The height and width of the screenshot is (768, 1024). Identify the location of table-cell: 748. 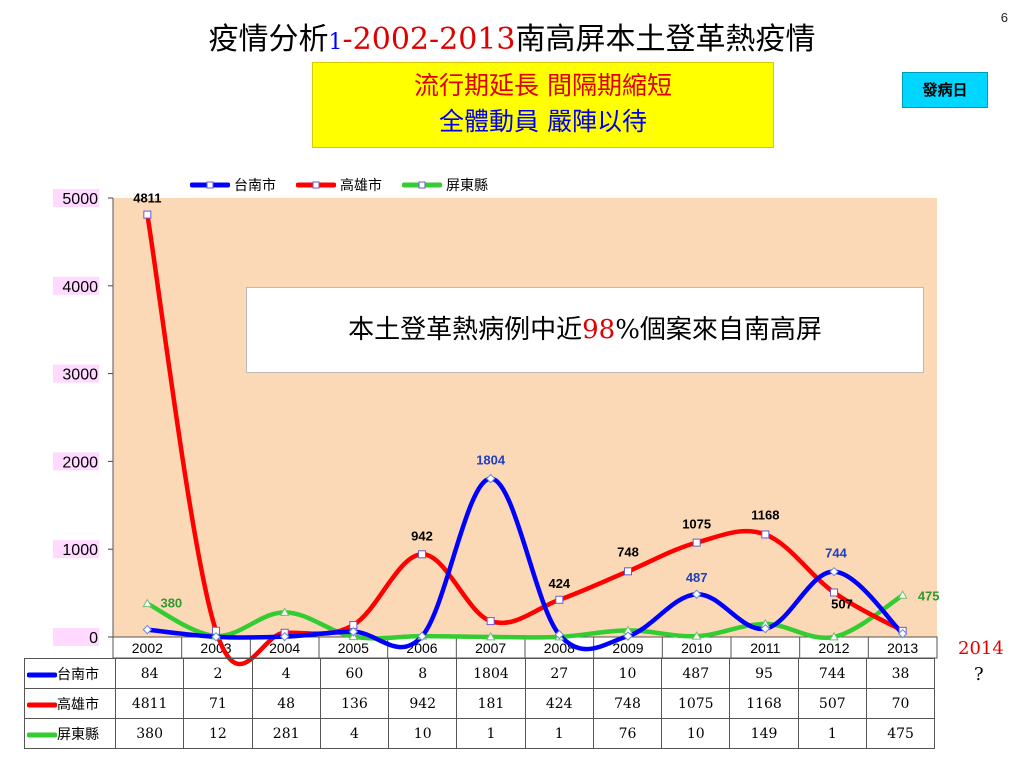
(627, 703).